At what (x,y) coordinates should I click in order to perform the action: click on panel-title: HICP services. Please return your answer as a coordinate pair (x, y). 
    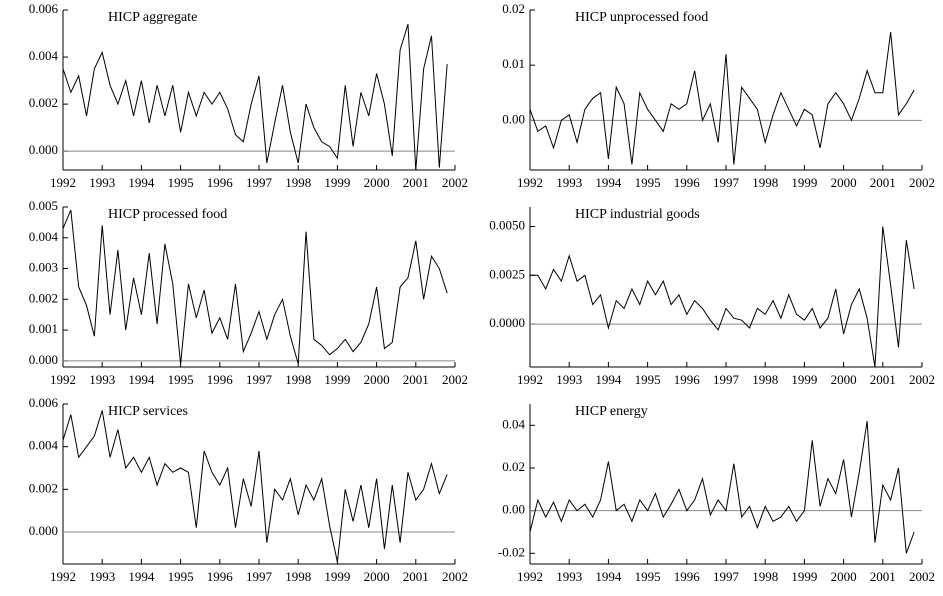
    Looking at the image, I should click on (148, 411).